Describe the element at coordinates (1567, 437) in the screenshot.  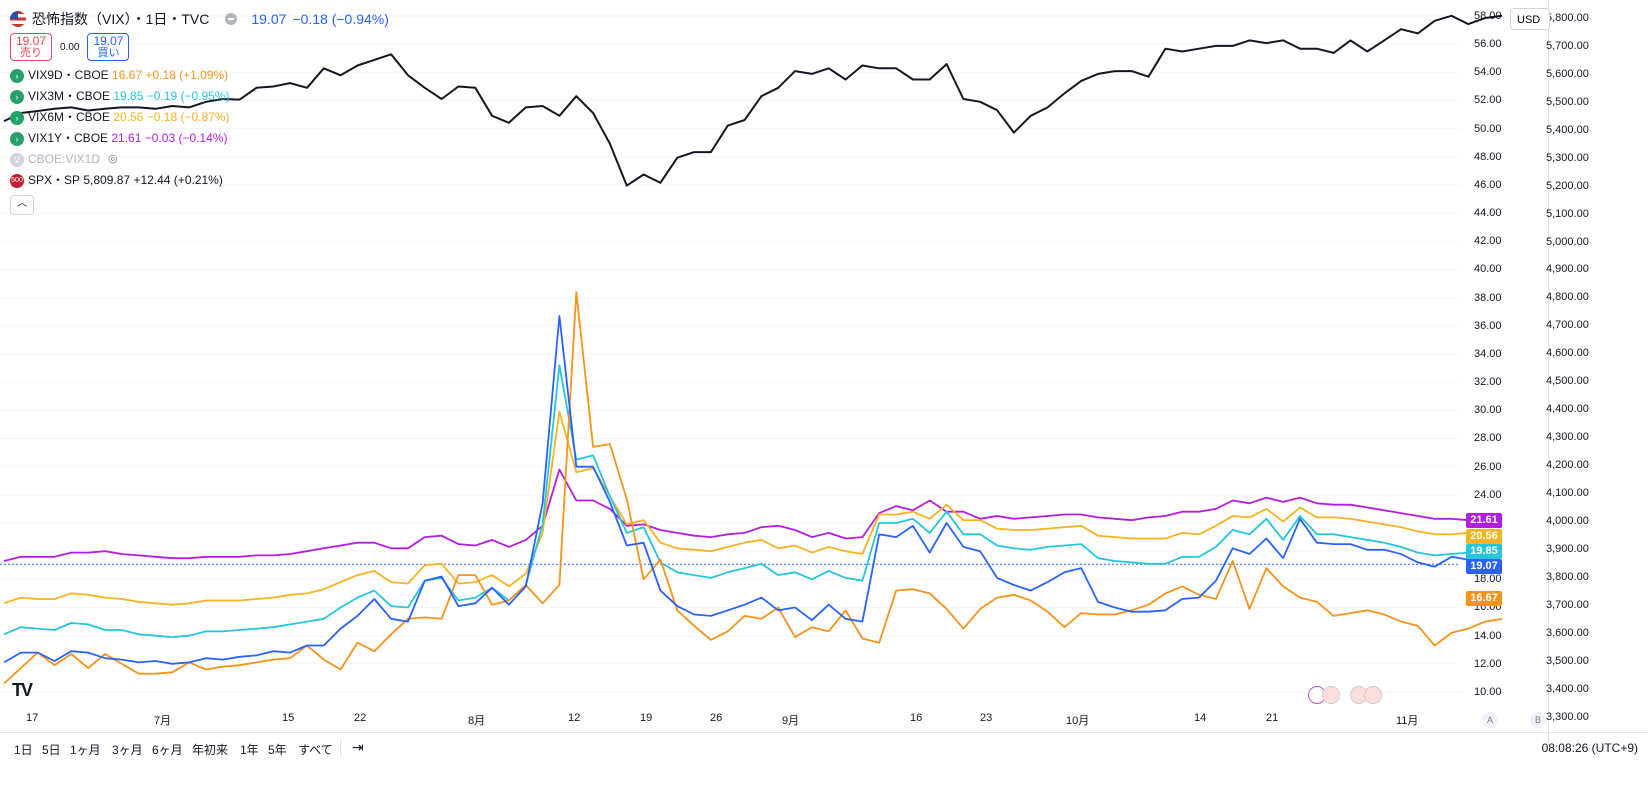
I see `spx-price-label: 4,300.00` at that location.